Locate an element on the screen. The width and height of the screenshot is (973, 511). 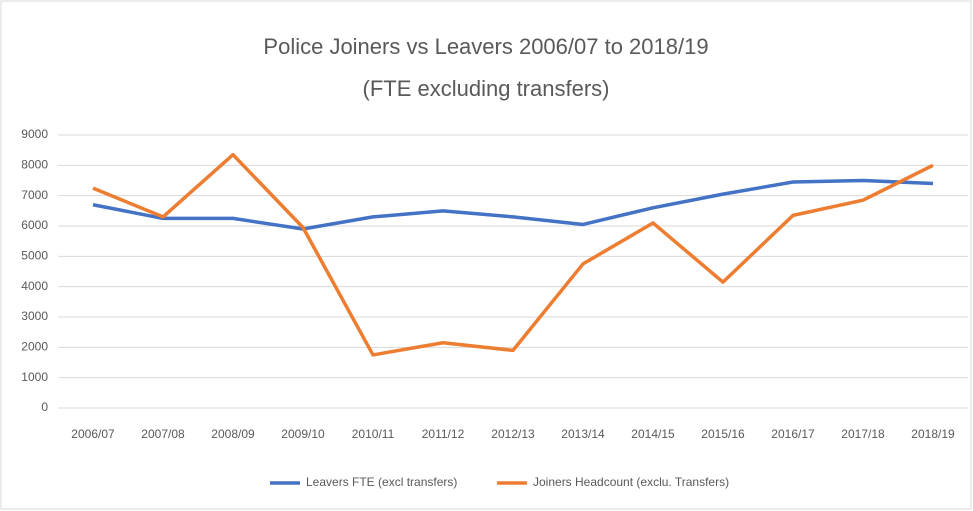
y-tick-label: 1000 is located at coordinates (34, 377).